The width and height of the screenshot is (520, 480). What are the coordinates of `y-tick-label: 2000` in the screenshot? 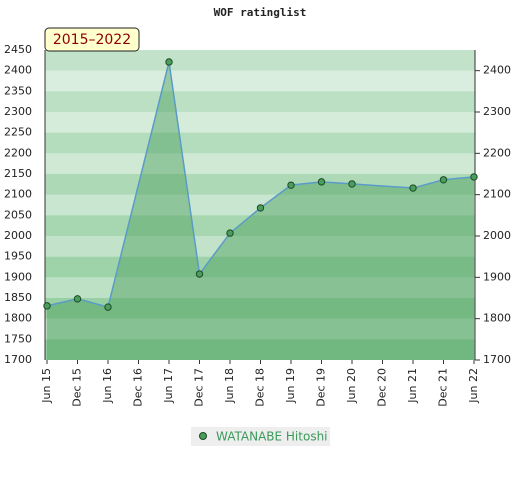 It's located at (18, 235).